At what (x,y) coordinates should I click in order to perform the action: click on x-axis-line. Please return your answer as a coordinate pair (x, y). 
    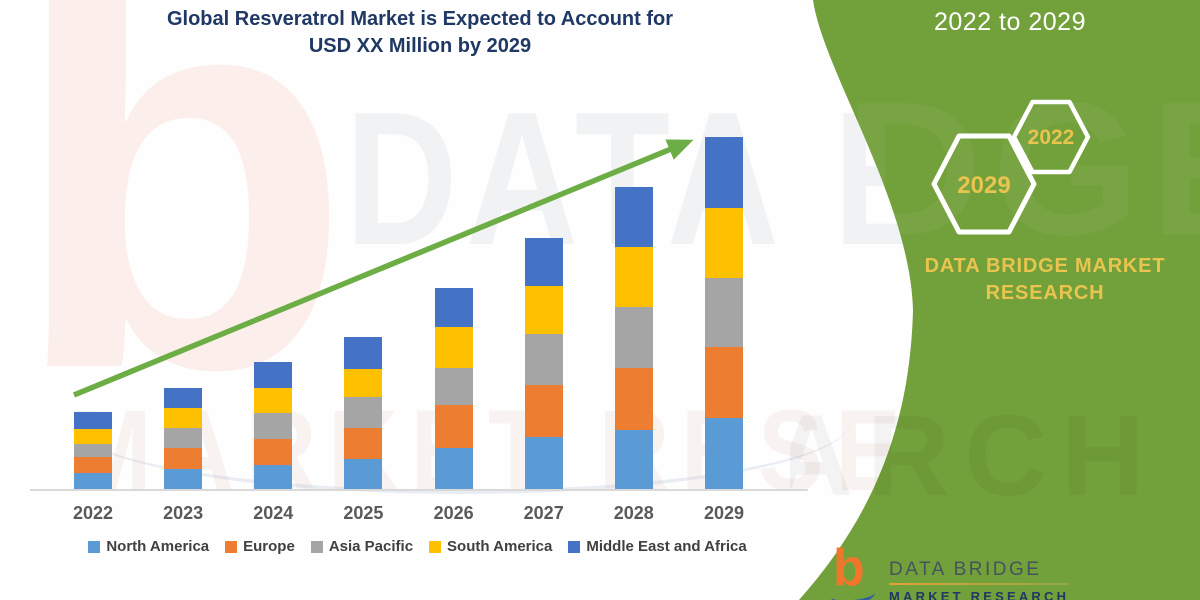
    Looking at the image, I should click on (419, 490).